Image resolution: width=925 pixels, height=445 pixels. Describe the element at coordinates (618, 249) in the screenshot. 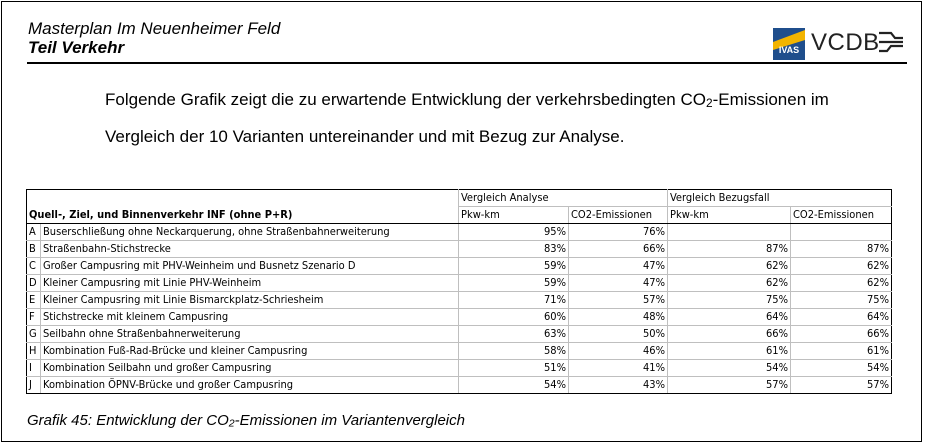

I see `cell-co2-analyse: 66%` at that location.